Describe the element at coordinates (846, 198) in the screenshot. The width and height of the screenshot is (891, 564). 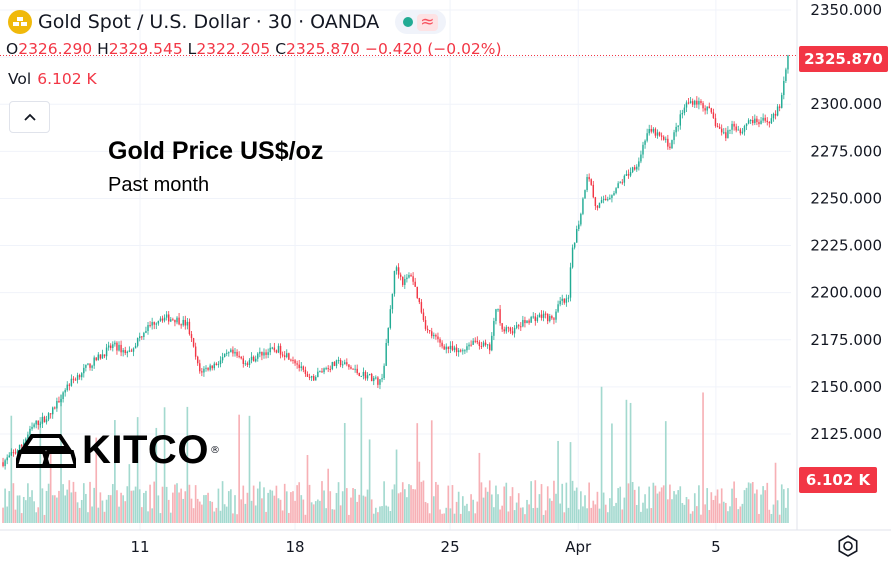
I see `y-tick-label: 2250.000` at that location.